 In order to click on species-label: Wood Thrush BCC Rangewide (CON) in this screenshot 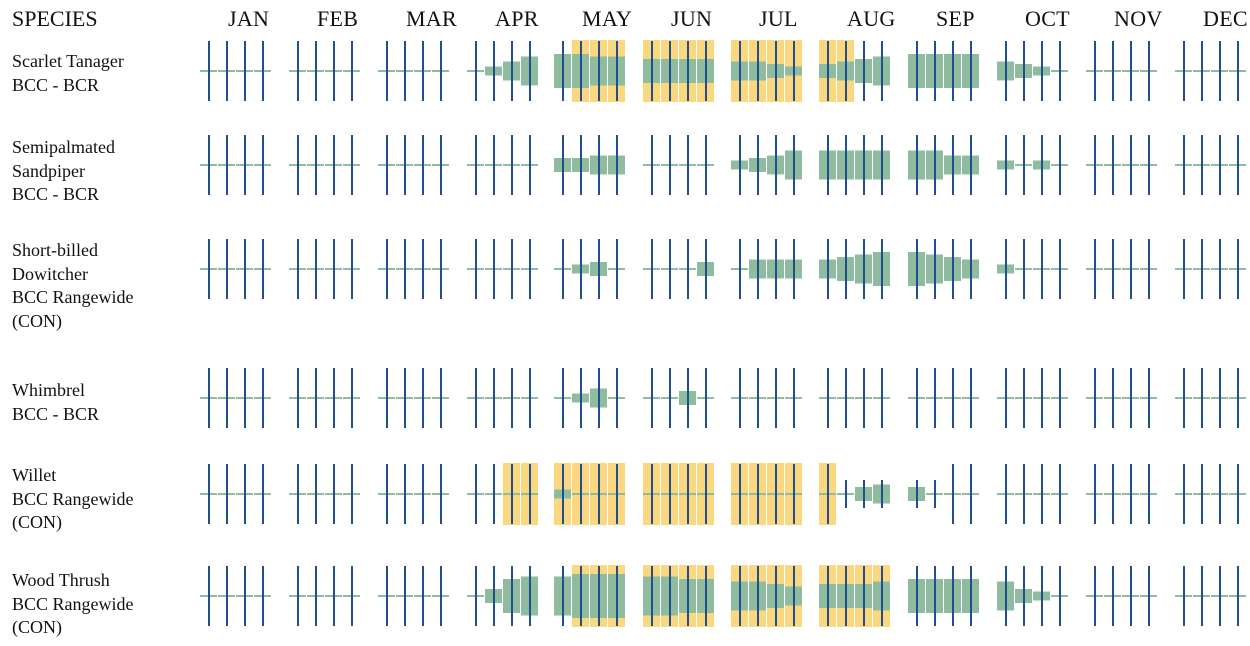, I will do `click(73, 604)`.